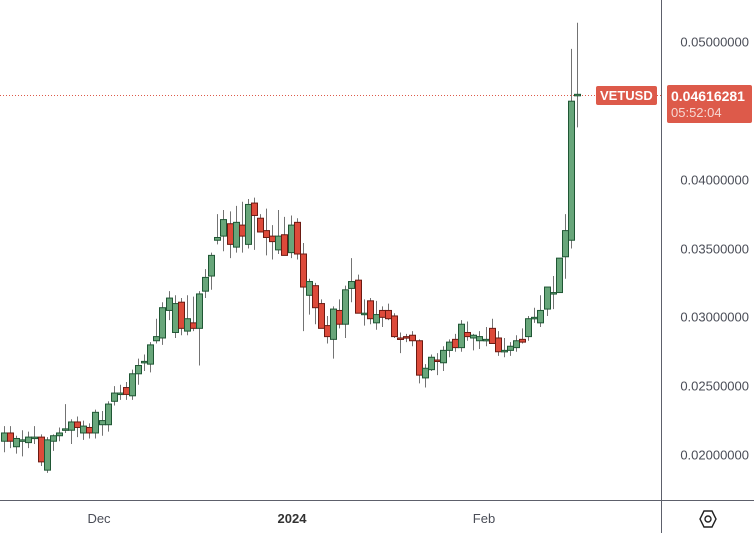  What do you see at coordinates (330, 516) in the screenshot?
I see `time-axis: Dec 2024 Feb` at bounding box center [330, 516].